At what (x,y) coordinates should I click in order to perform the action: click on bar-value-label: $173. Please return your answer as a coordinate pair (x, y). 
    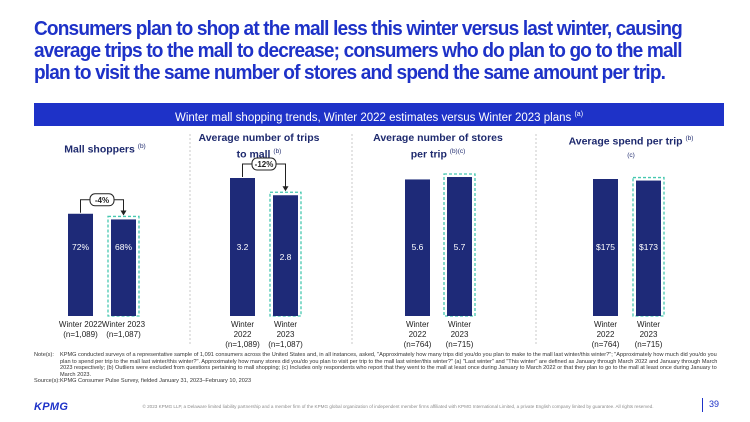
    Looking at the image, I should click on (648, 247).